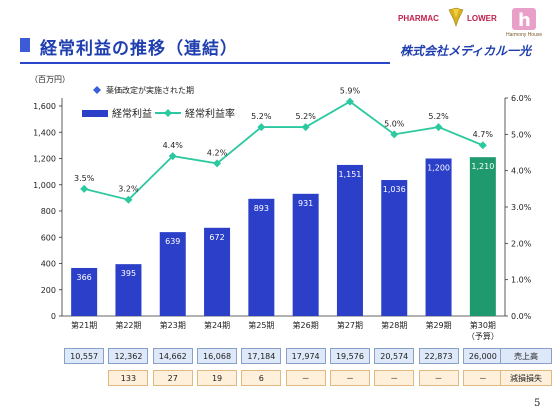 This screenshot has height=420, width=560. I want to click on ratio-value-label: 5.9%, so click(350, 91).